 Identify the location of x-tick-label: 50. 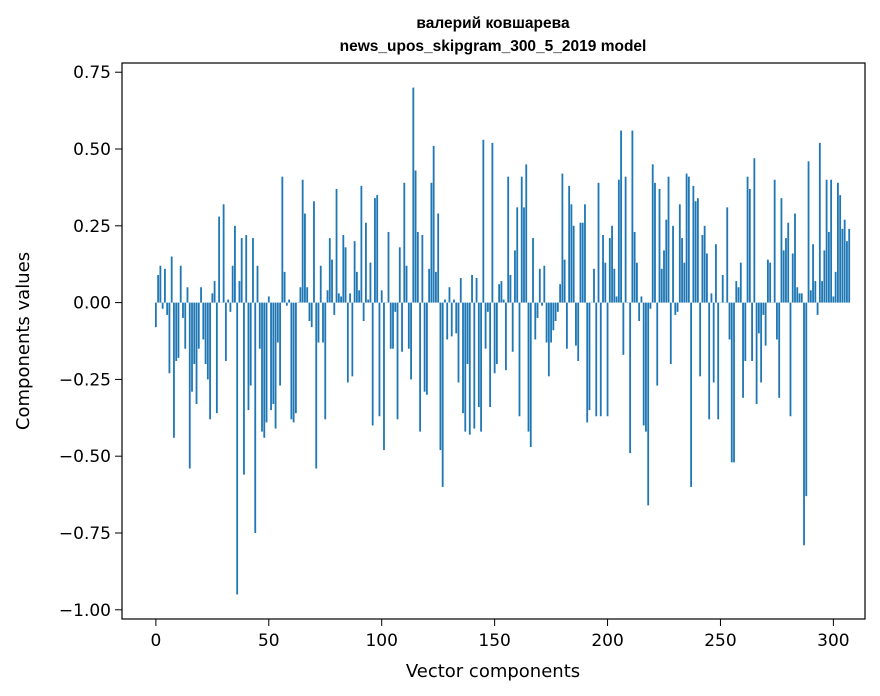
(269, 641).